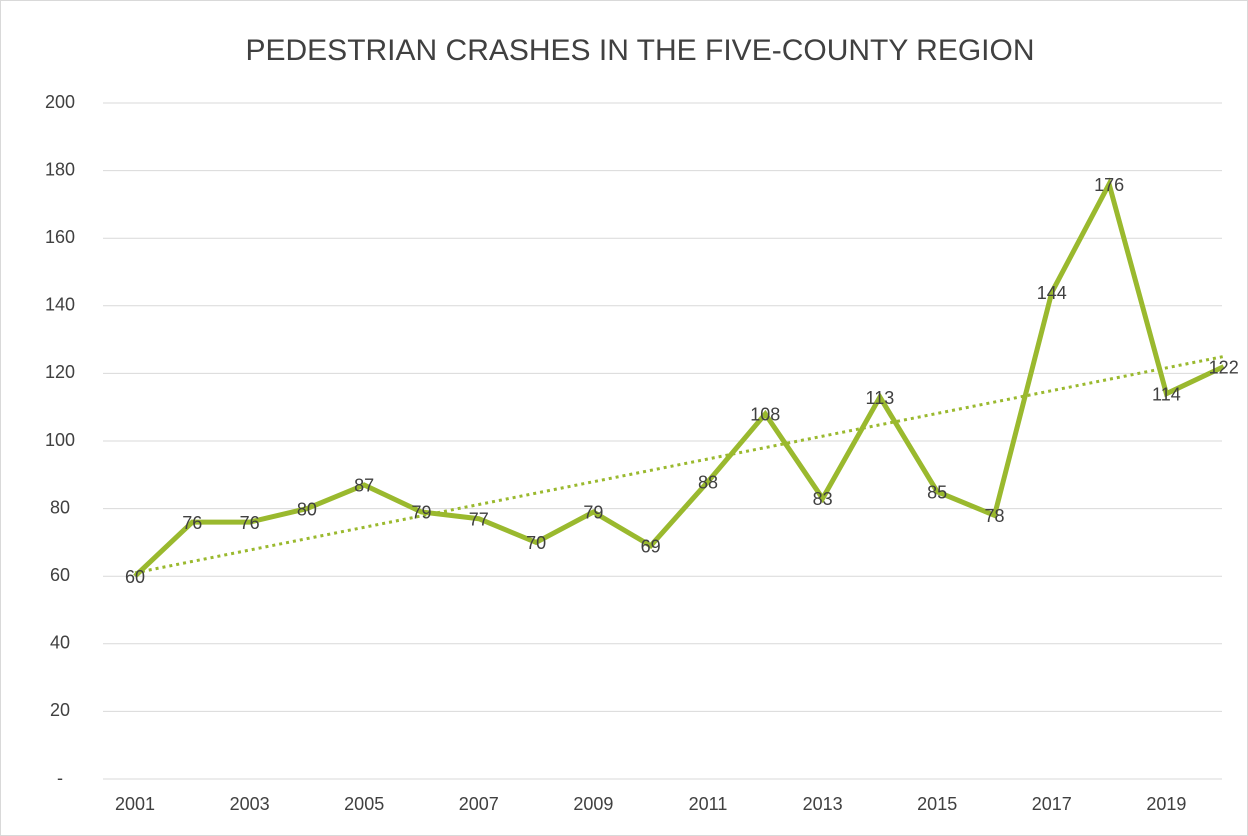 The height and width of the screenshot is (836, 1248). I want to click on data-label: 176, so click(1109, 185).